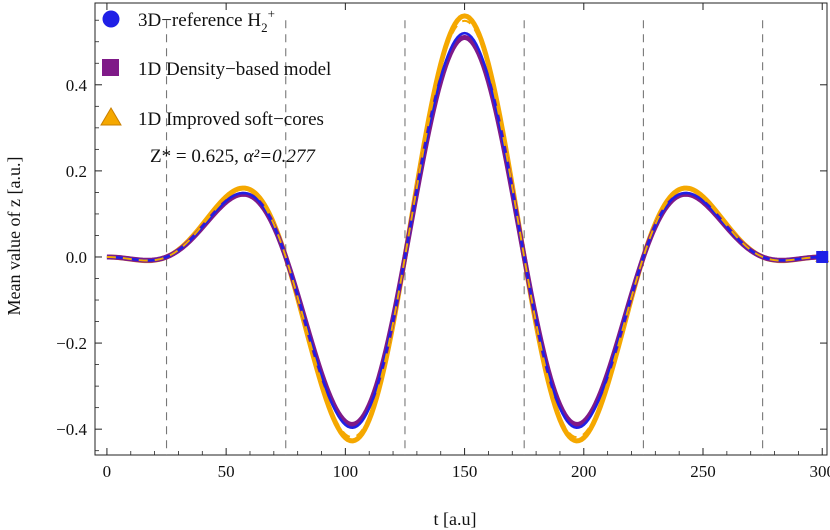  I want to click on legend-label-3d-main: 3D−reference H, so click(199, 20).